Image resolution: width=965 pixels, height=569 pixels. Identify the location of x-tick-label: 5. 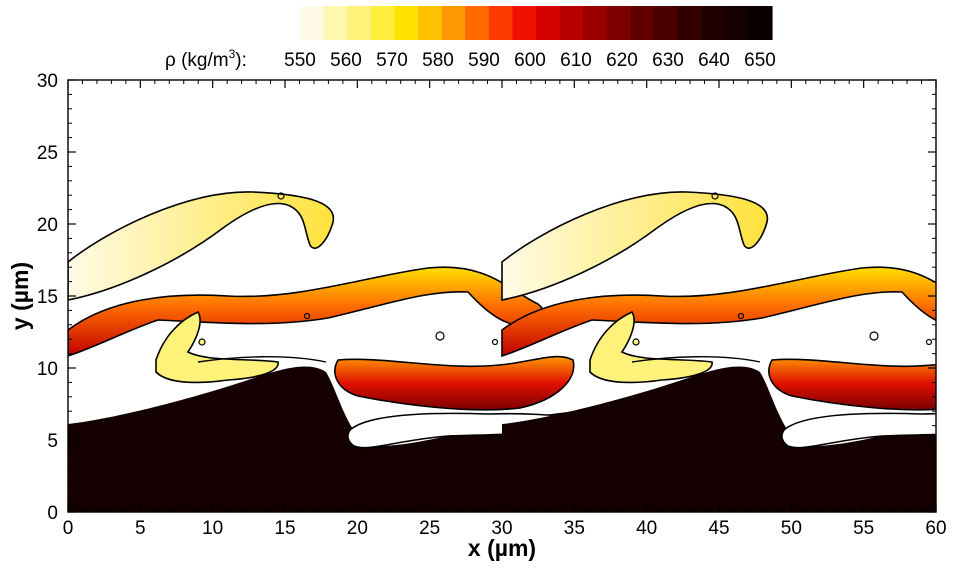
(140, 528).